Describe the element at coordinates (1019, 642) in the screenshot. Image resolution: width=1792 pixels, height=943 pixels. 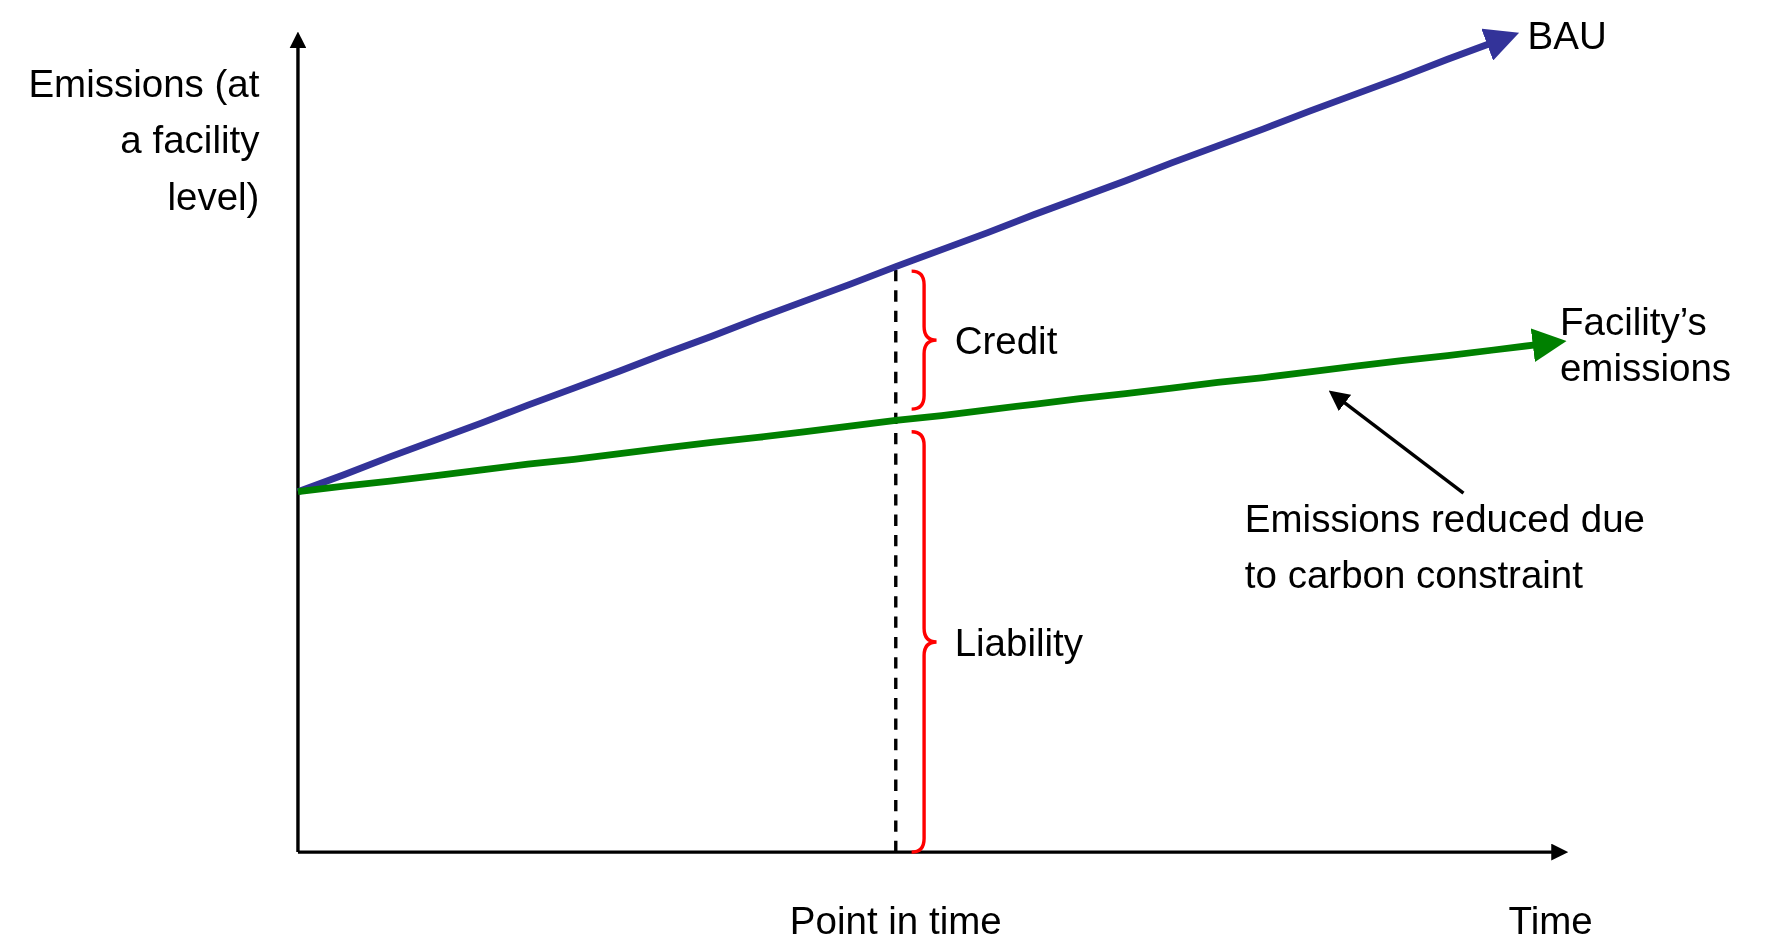
I see `annotation: Liability` at that location.